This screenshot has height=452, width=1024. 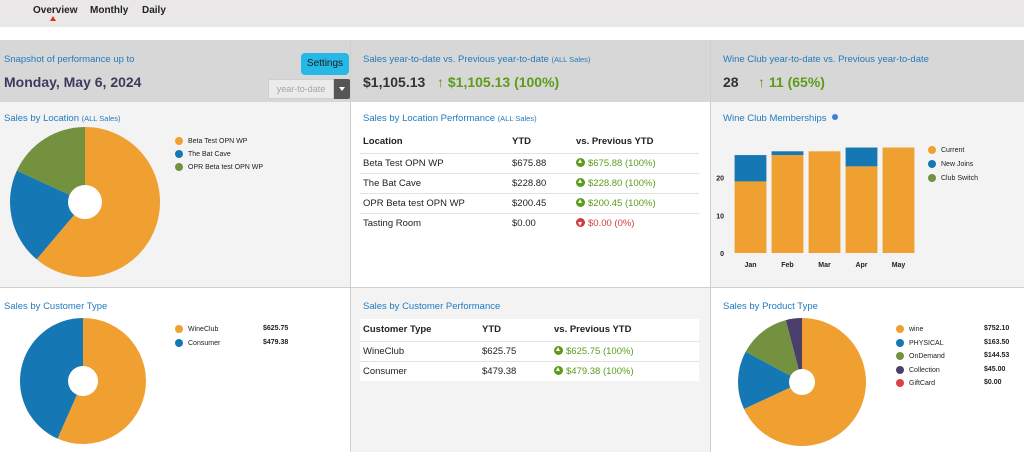 What do you see at coordinates (953, 342) in the screenshot?
I see `legend-item: PHYSICAL $163.50` at bounding box center [953, 342].